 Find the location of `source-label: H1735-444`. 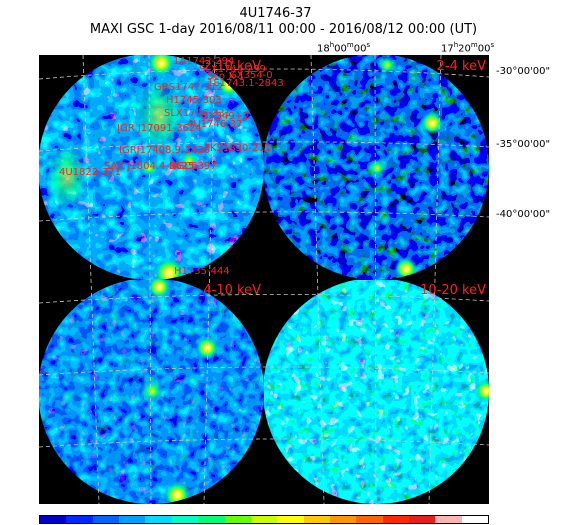

source-label: H1735-444 is located at coordinates (202, 271).